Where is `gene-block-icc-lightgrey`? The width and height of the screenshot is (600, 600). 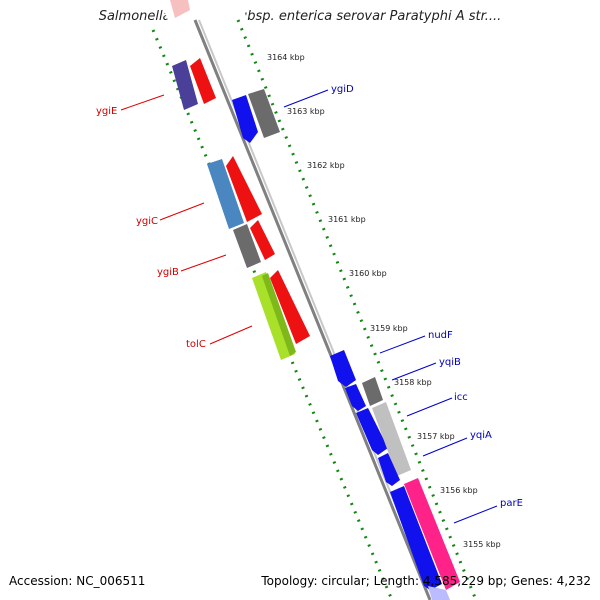
gene-block-icc-lightgrey is located at coordinates (391, 439).